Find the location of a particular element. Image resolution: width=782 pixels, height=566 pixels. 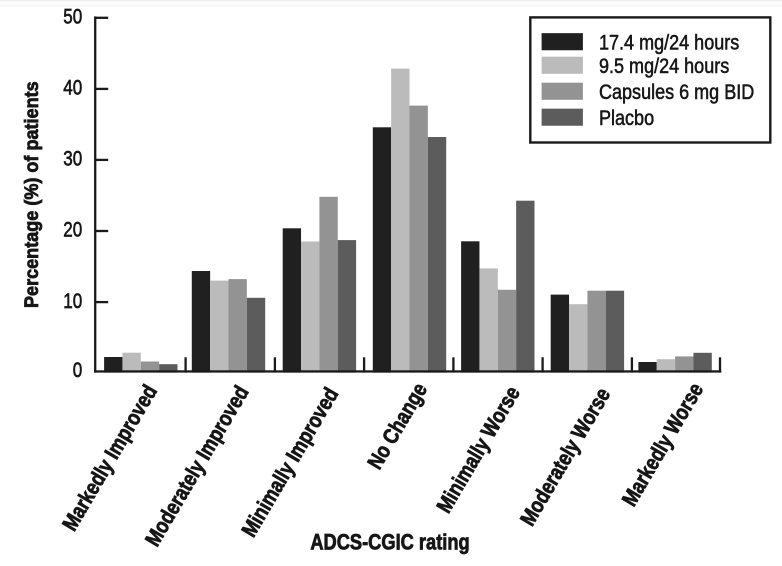

svg-text: Capsules 6 mg BID is located at coordinates (676, 93).